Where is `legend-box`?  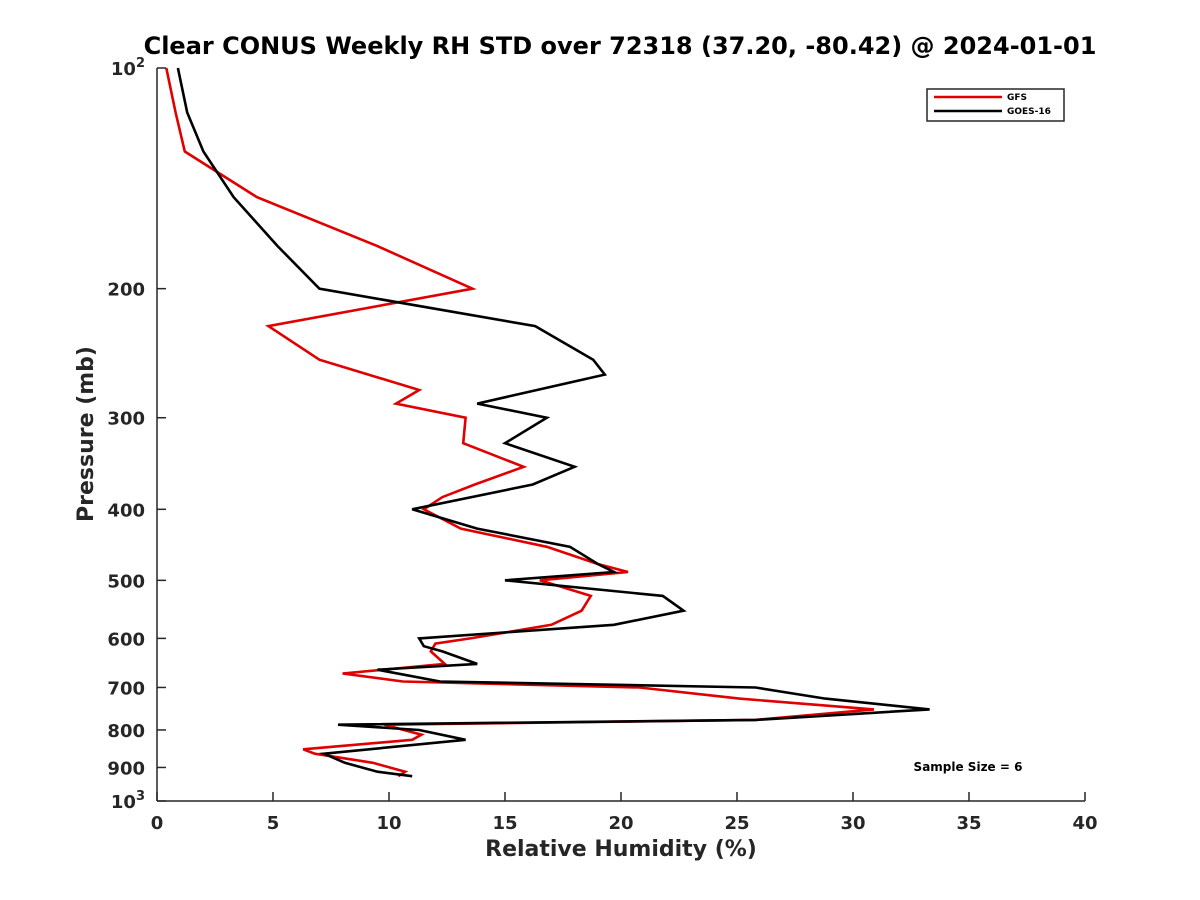 legend-box is located at coordinates (995, 105).